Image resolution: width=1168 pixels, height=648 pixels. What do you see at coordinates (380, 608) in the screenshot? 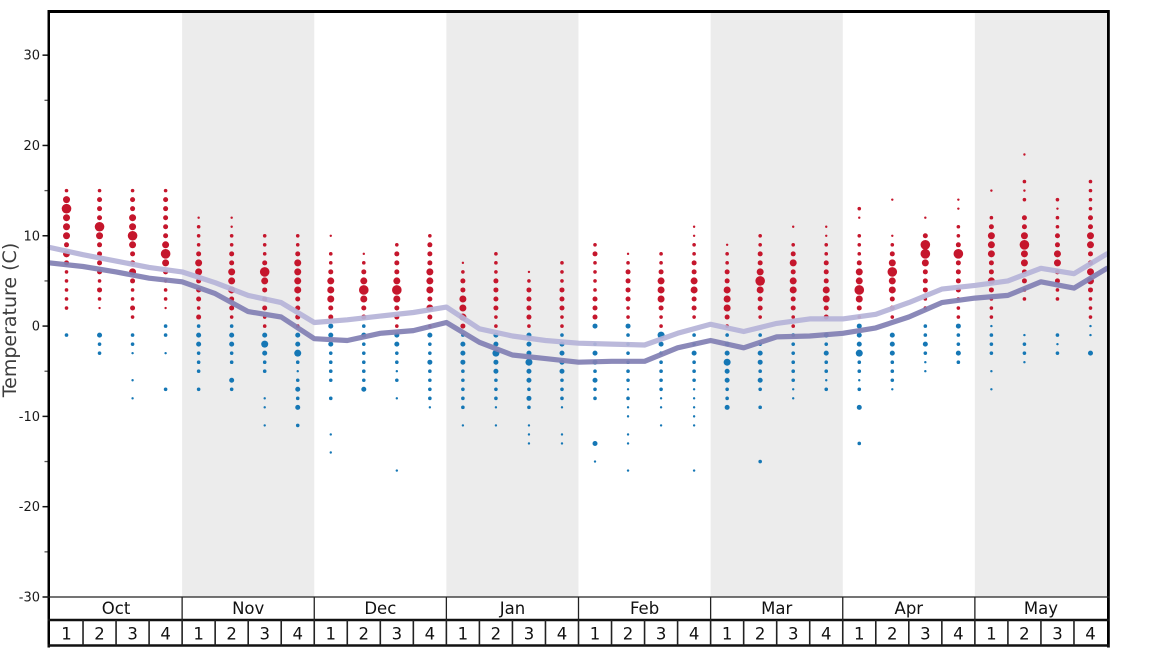
I see `month-label: Dec` at bounding box center [380, 608].